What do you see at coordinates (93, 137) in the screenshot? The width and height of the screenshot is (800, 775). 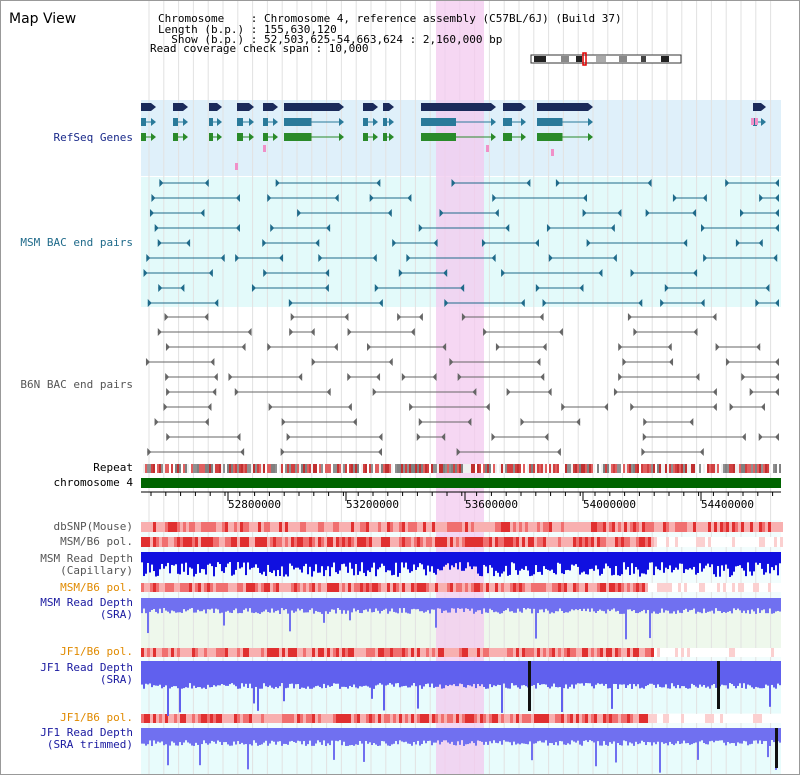 I see `refseq-genes-label: RefSeq Genes` at bounding box center [93, 137].